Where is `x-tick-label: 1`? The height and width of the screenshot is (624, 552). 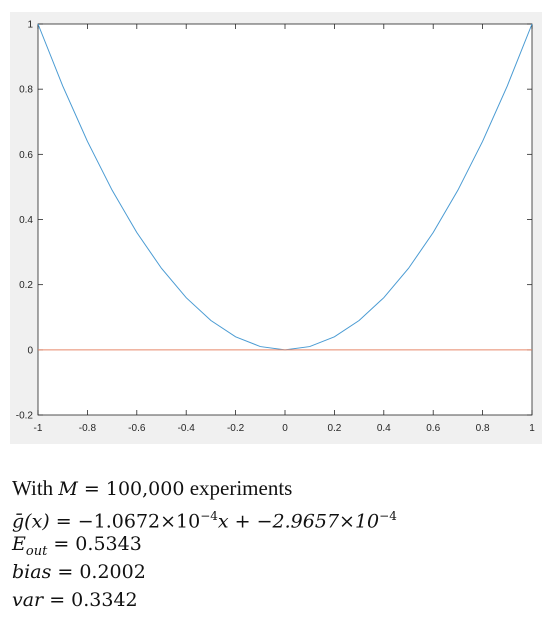 x-tick-label: 1 is located at coordinates (532, 428).